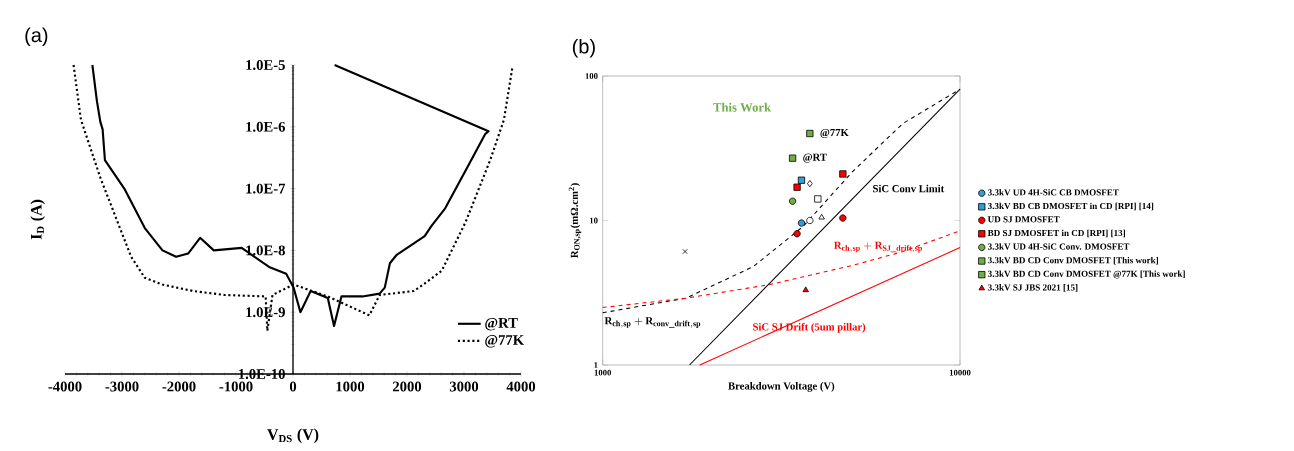 Image resolution: width=1294 pixels, height=451 pixels. What do you see at coordinates (179, 386) in the screenshot?
I see `x-tick-label: -2000` at bounding box center [179, 386].